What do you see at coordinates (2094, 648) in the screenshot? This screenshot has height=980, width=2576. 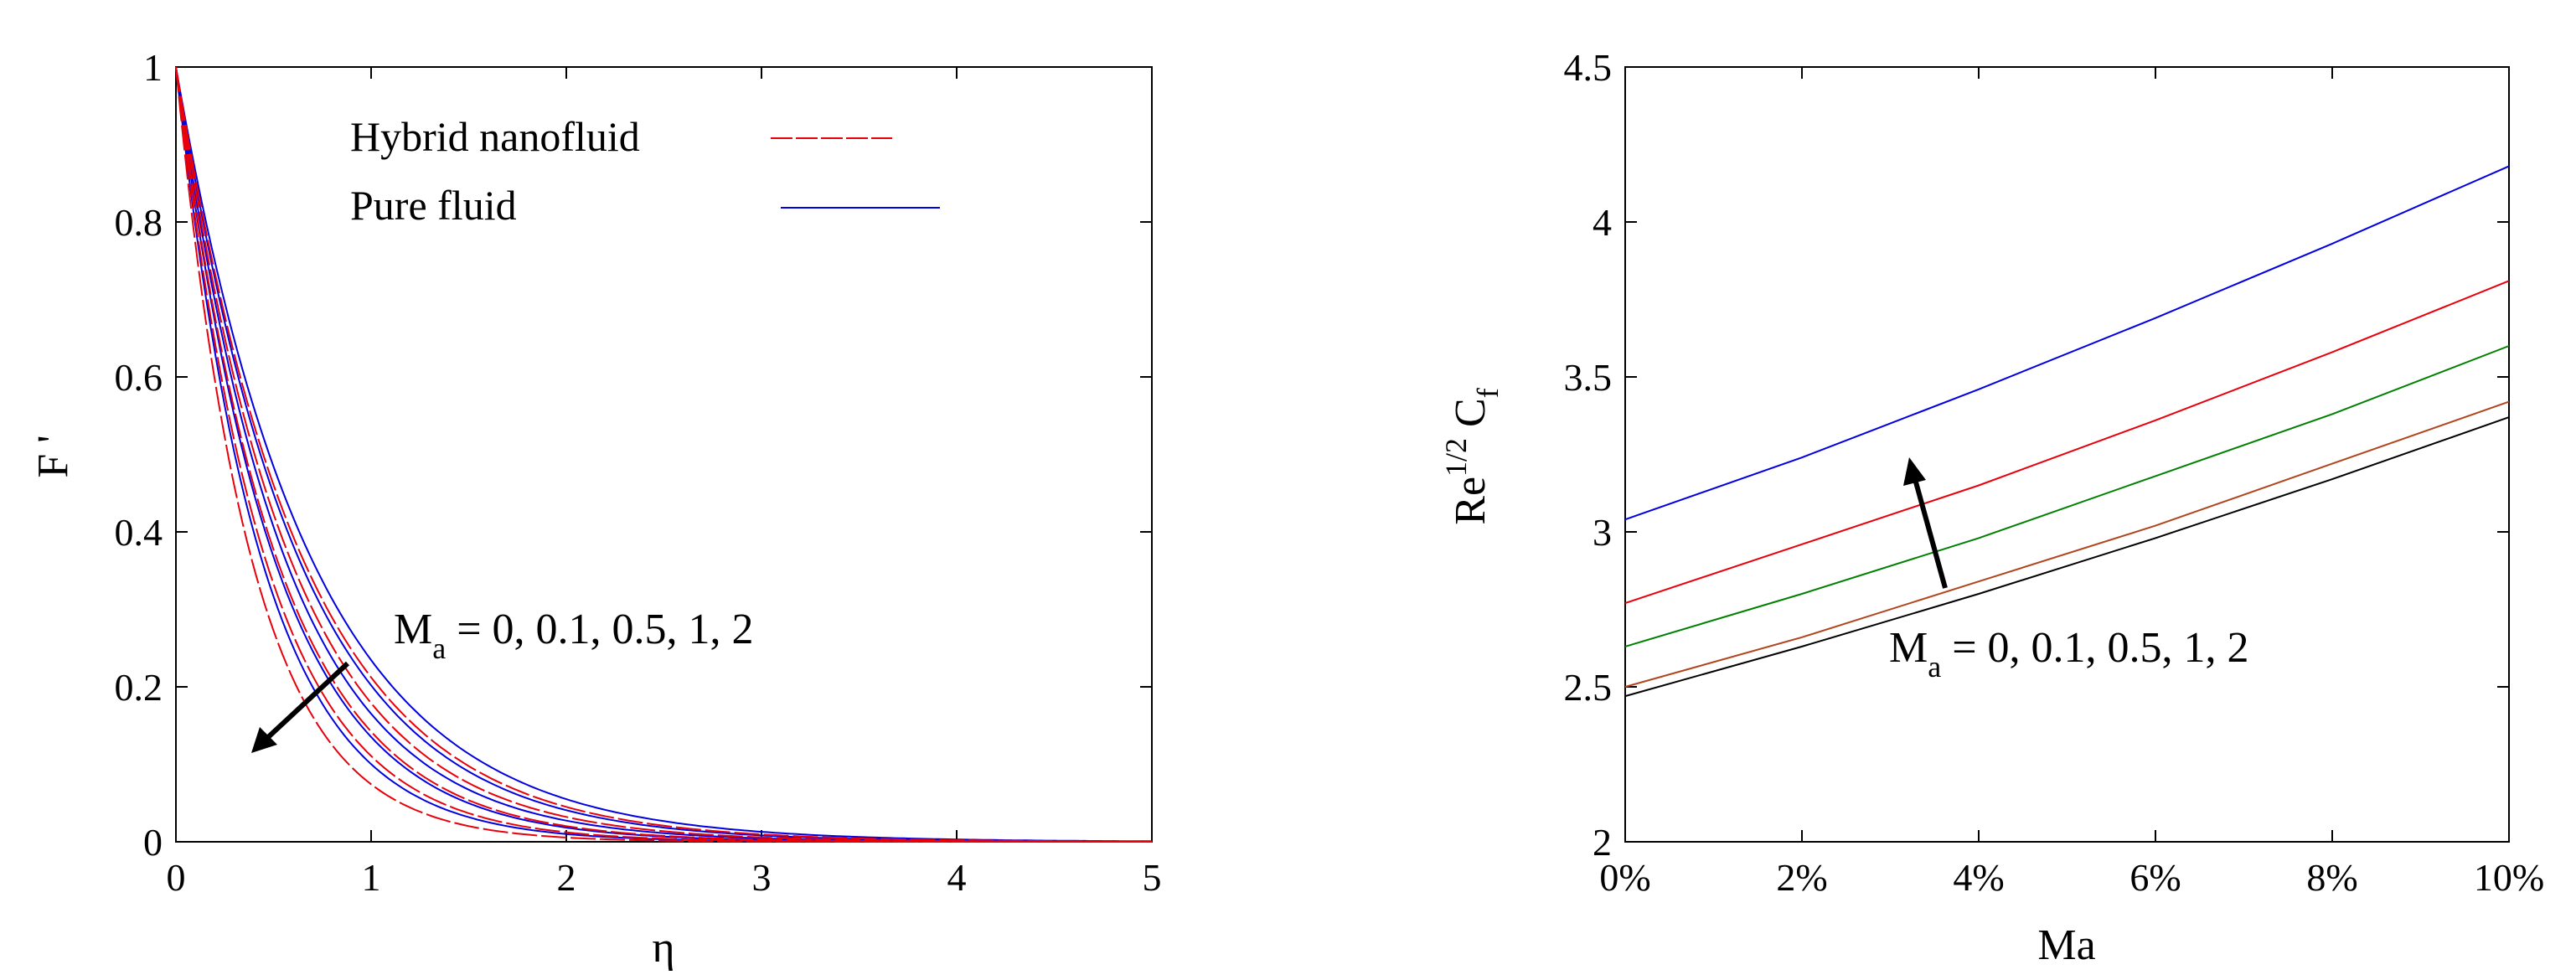 I see `annotation-right-rest: = 0, 0.1, 0.5, 1, 2` at bounding box center [2094, 648].